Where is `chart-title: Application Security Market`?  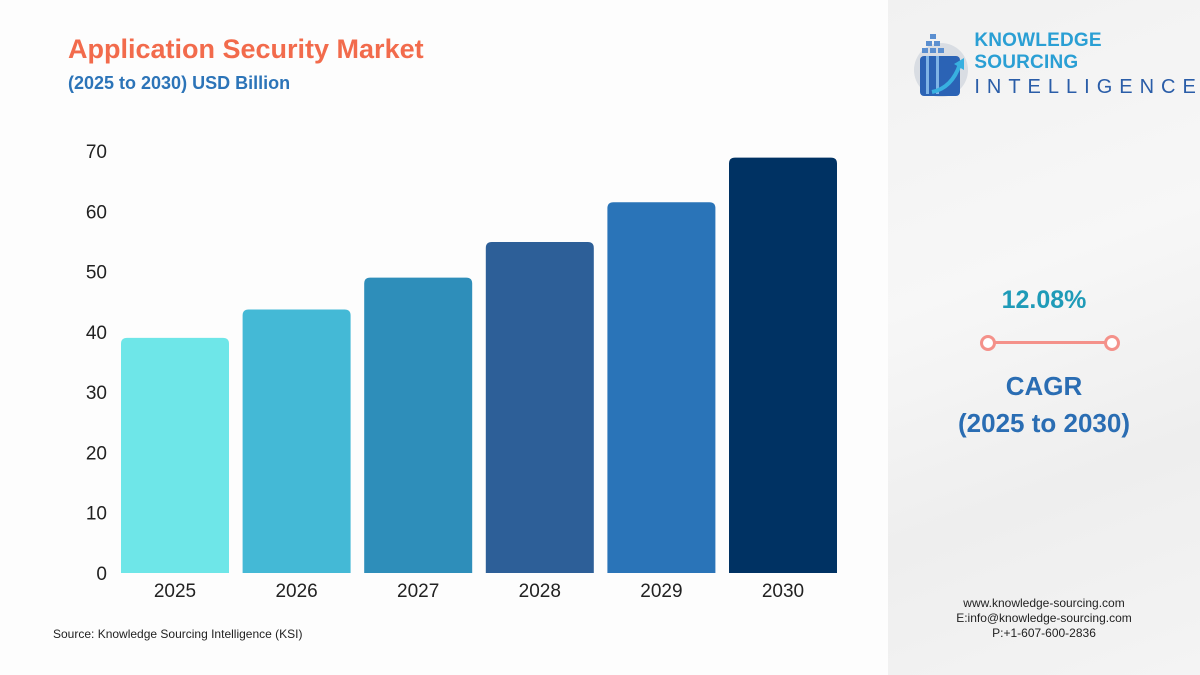
chart-title: Application Security Market is located at coordinates (246, 49).